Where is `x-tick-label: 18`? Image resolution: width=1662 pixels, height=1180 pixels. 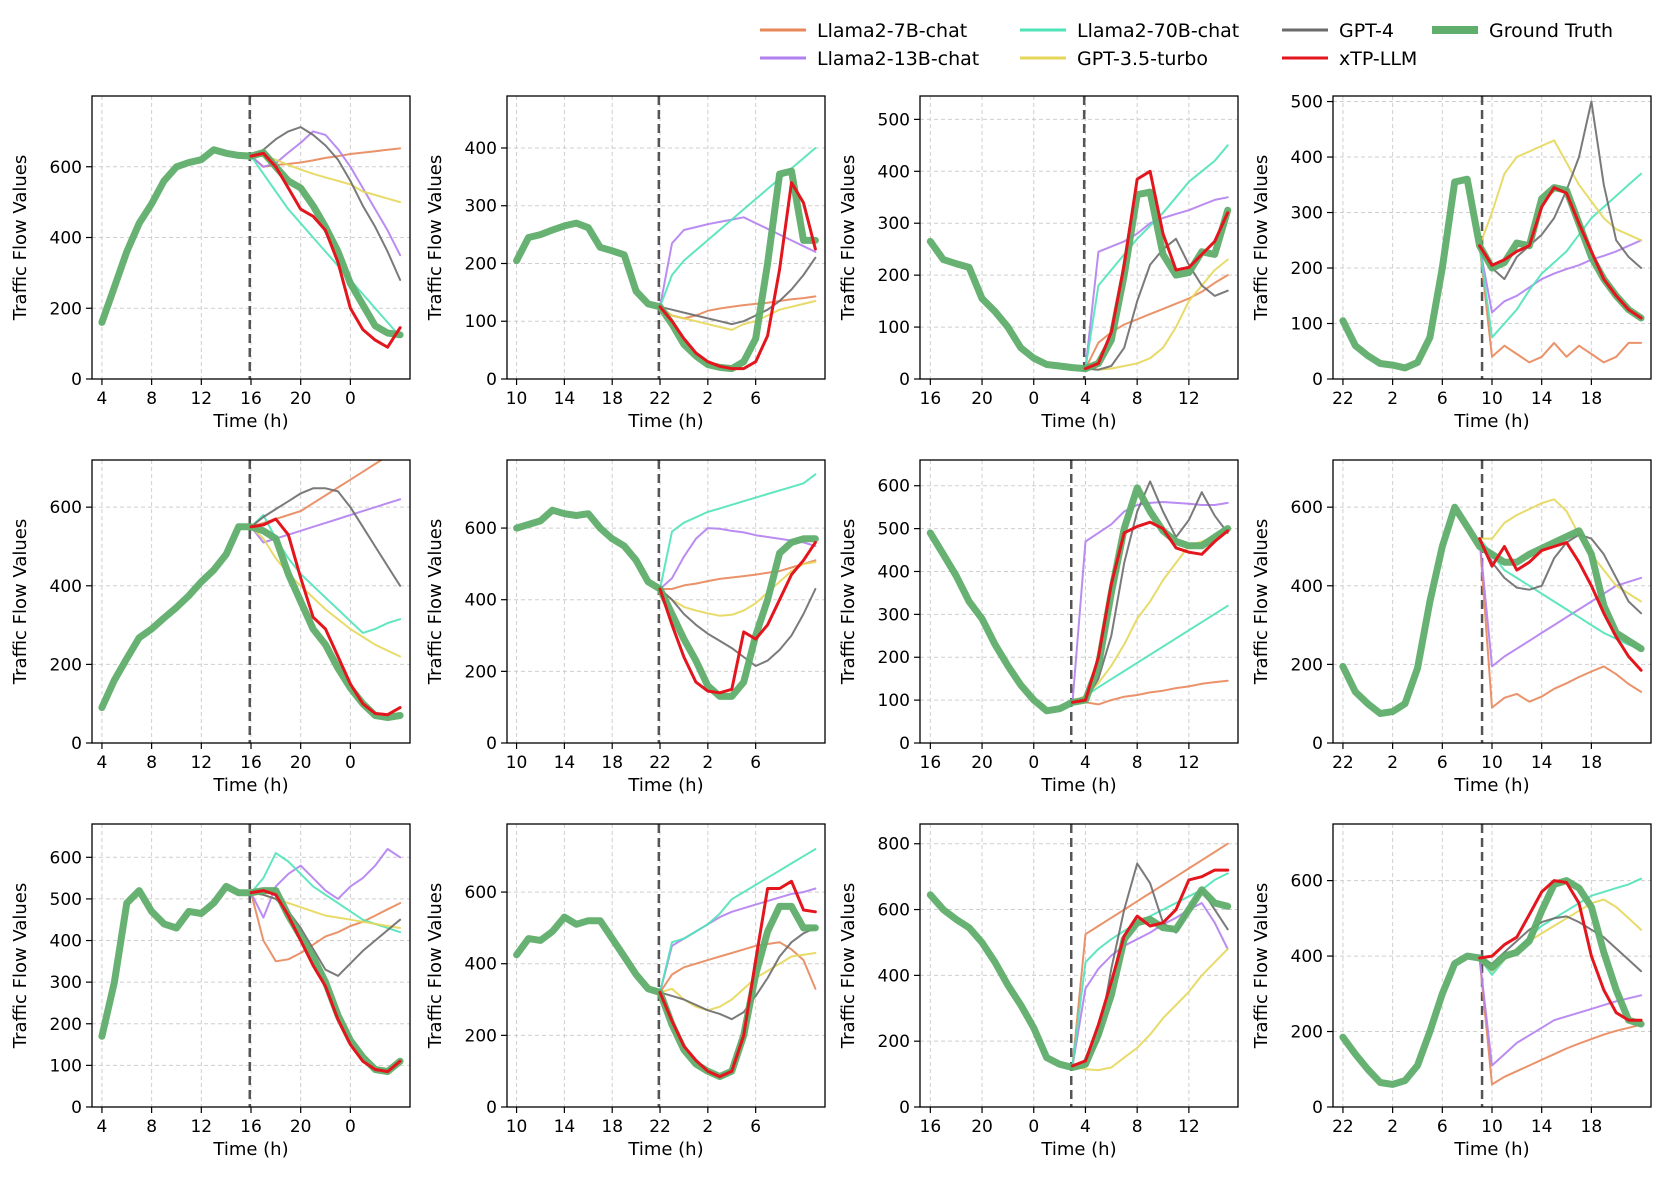
x-tick-label: 18 is located at coordinates (1592, 1127).